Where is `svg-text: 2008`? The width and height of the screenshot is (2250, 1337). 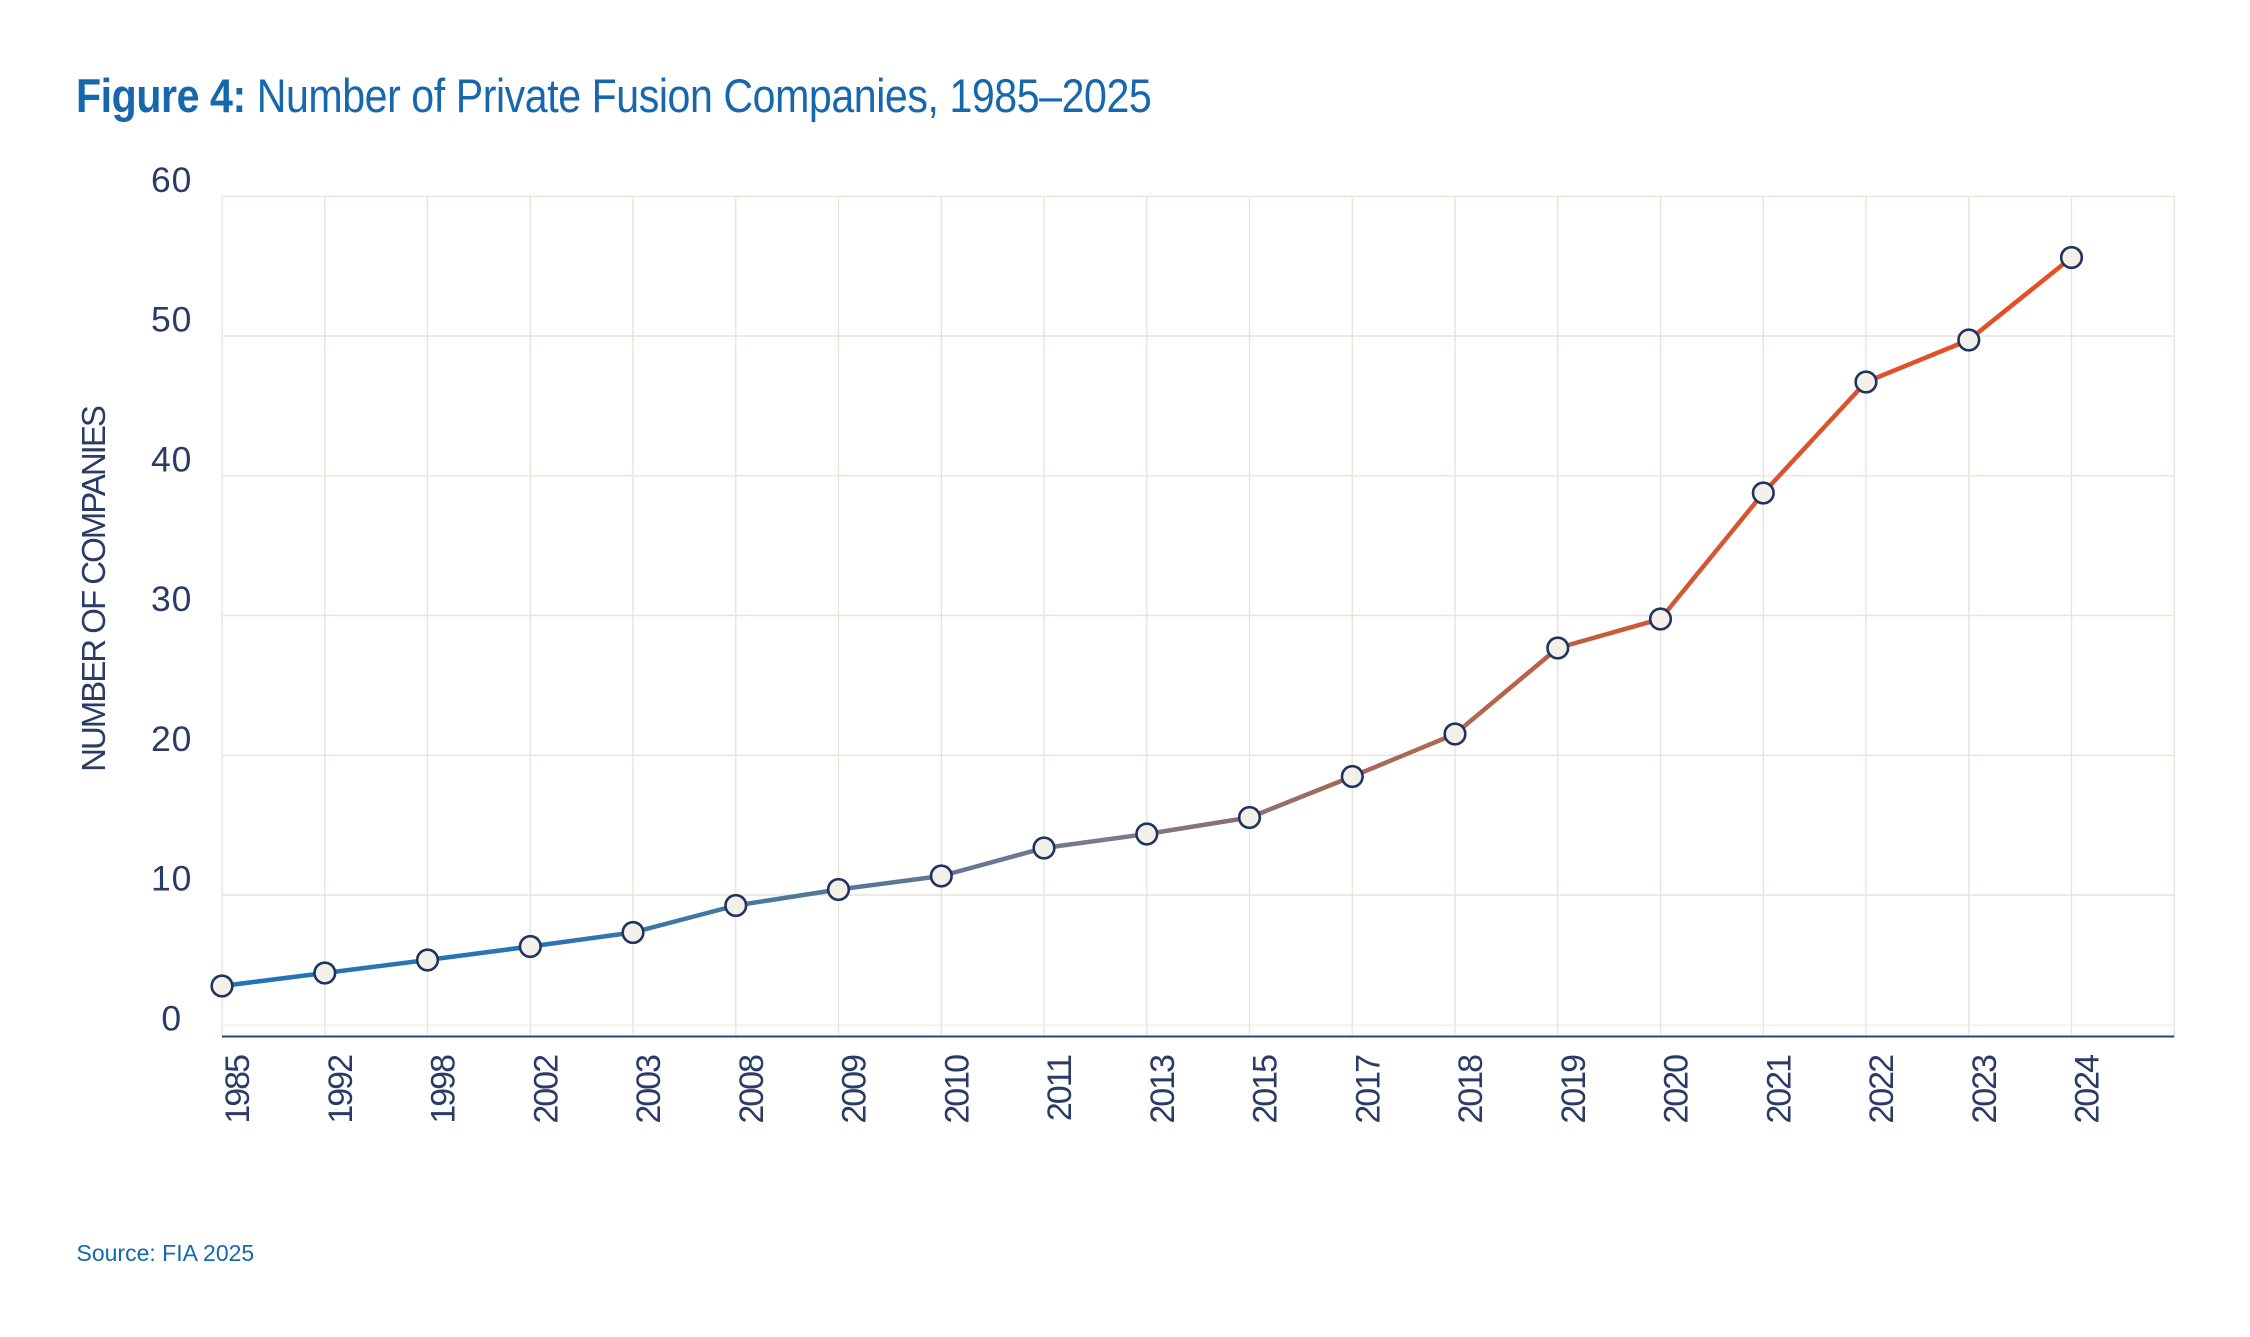 svg-text: 2008 is located at coordinates (752, 1089).